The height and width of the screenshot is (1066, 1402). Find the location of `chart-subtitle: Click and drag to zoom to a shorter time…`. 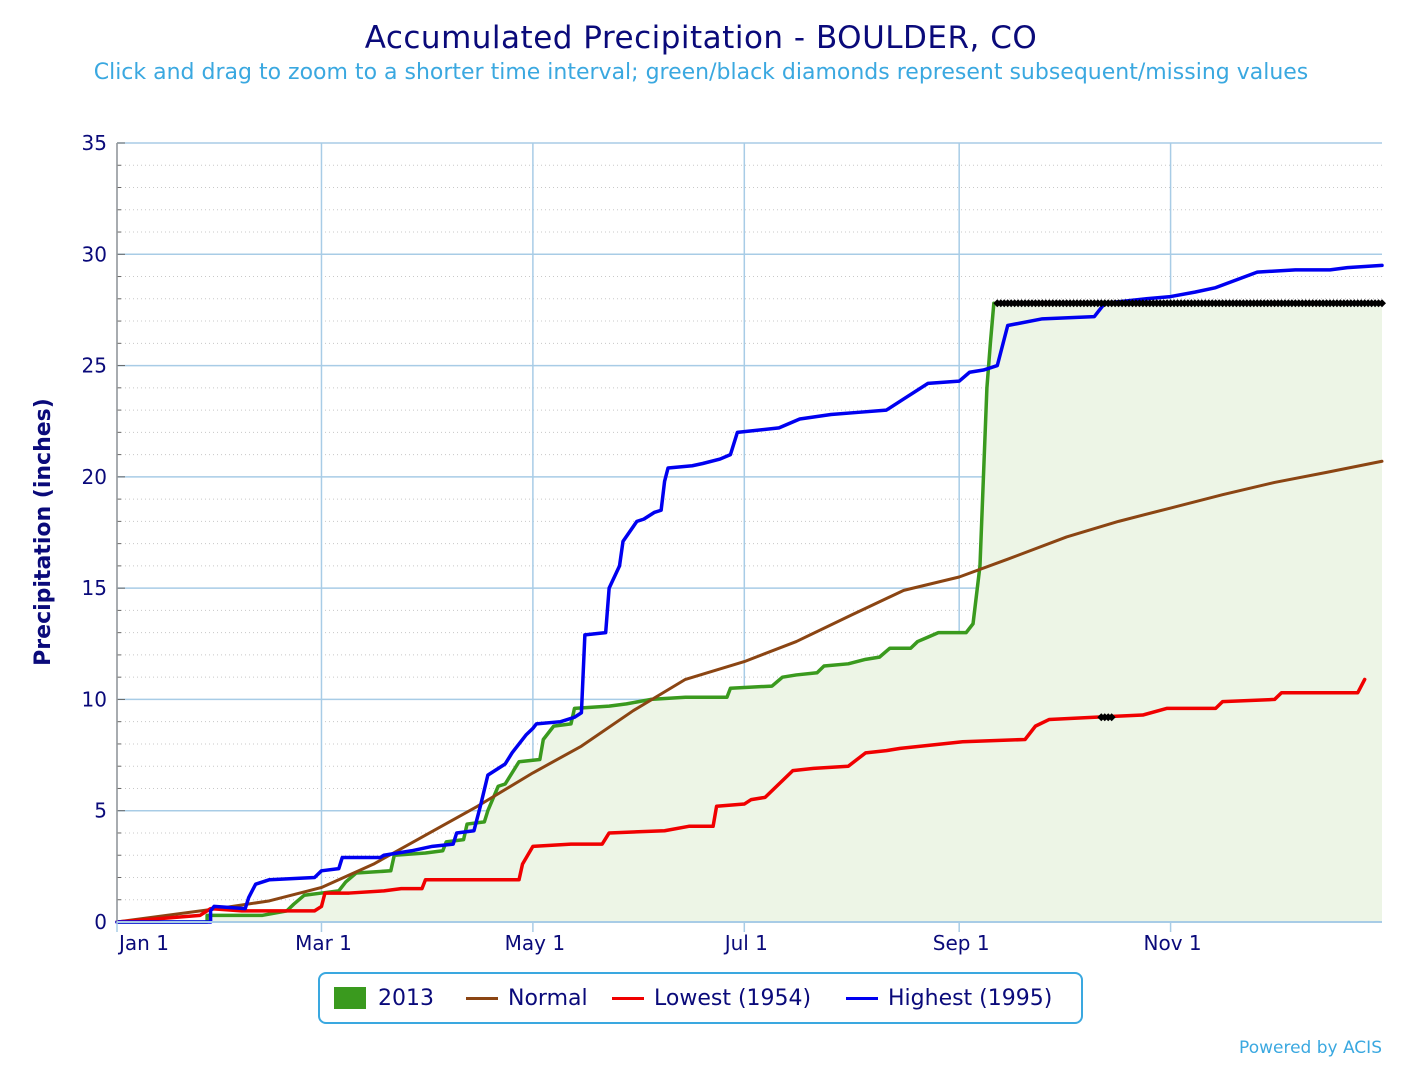

chart-subtitle: Click and drag to zoom to a shorter time… is located at coordinates (701, 72).